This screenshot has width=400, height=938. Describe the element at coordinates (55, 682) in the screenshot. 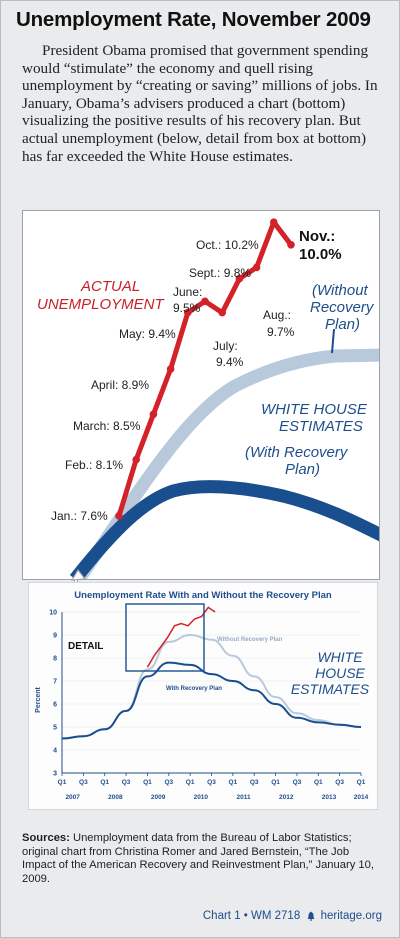

I see `y-tick-label: 7` at that location.